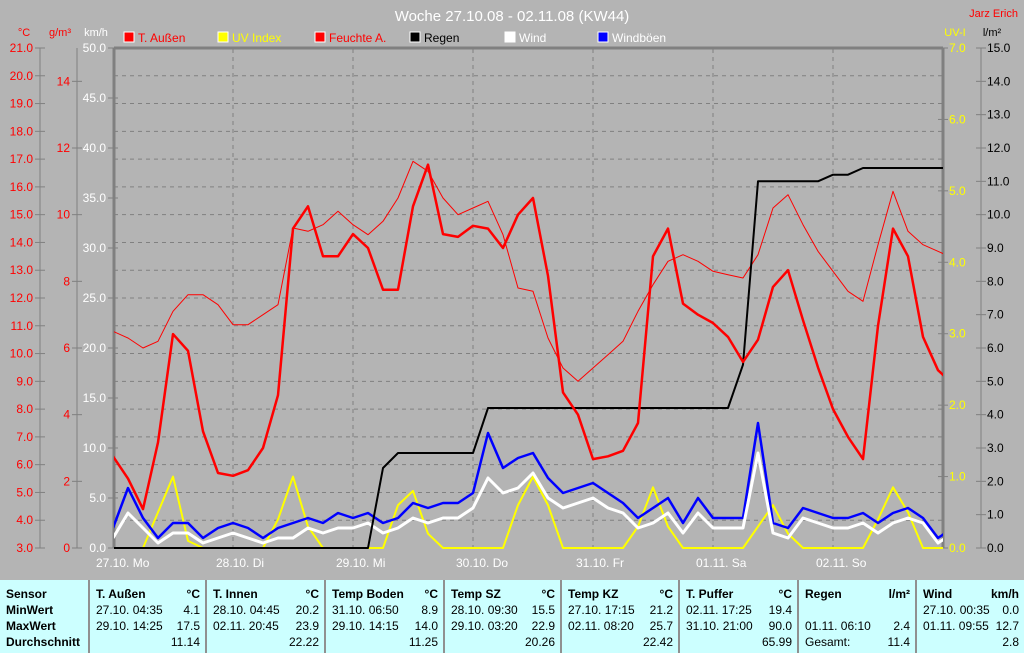 This screenshot has height=653, width=1024. I want to click on wind-tick-label: 10.0, so click(95, 448).